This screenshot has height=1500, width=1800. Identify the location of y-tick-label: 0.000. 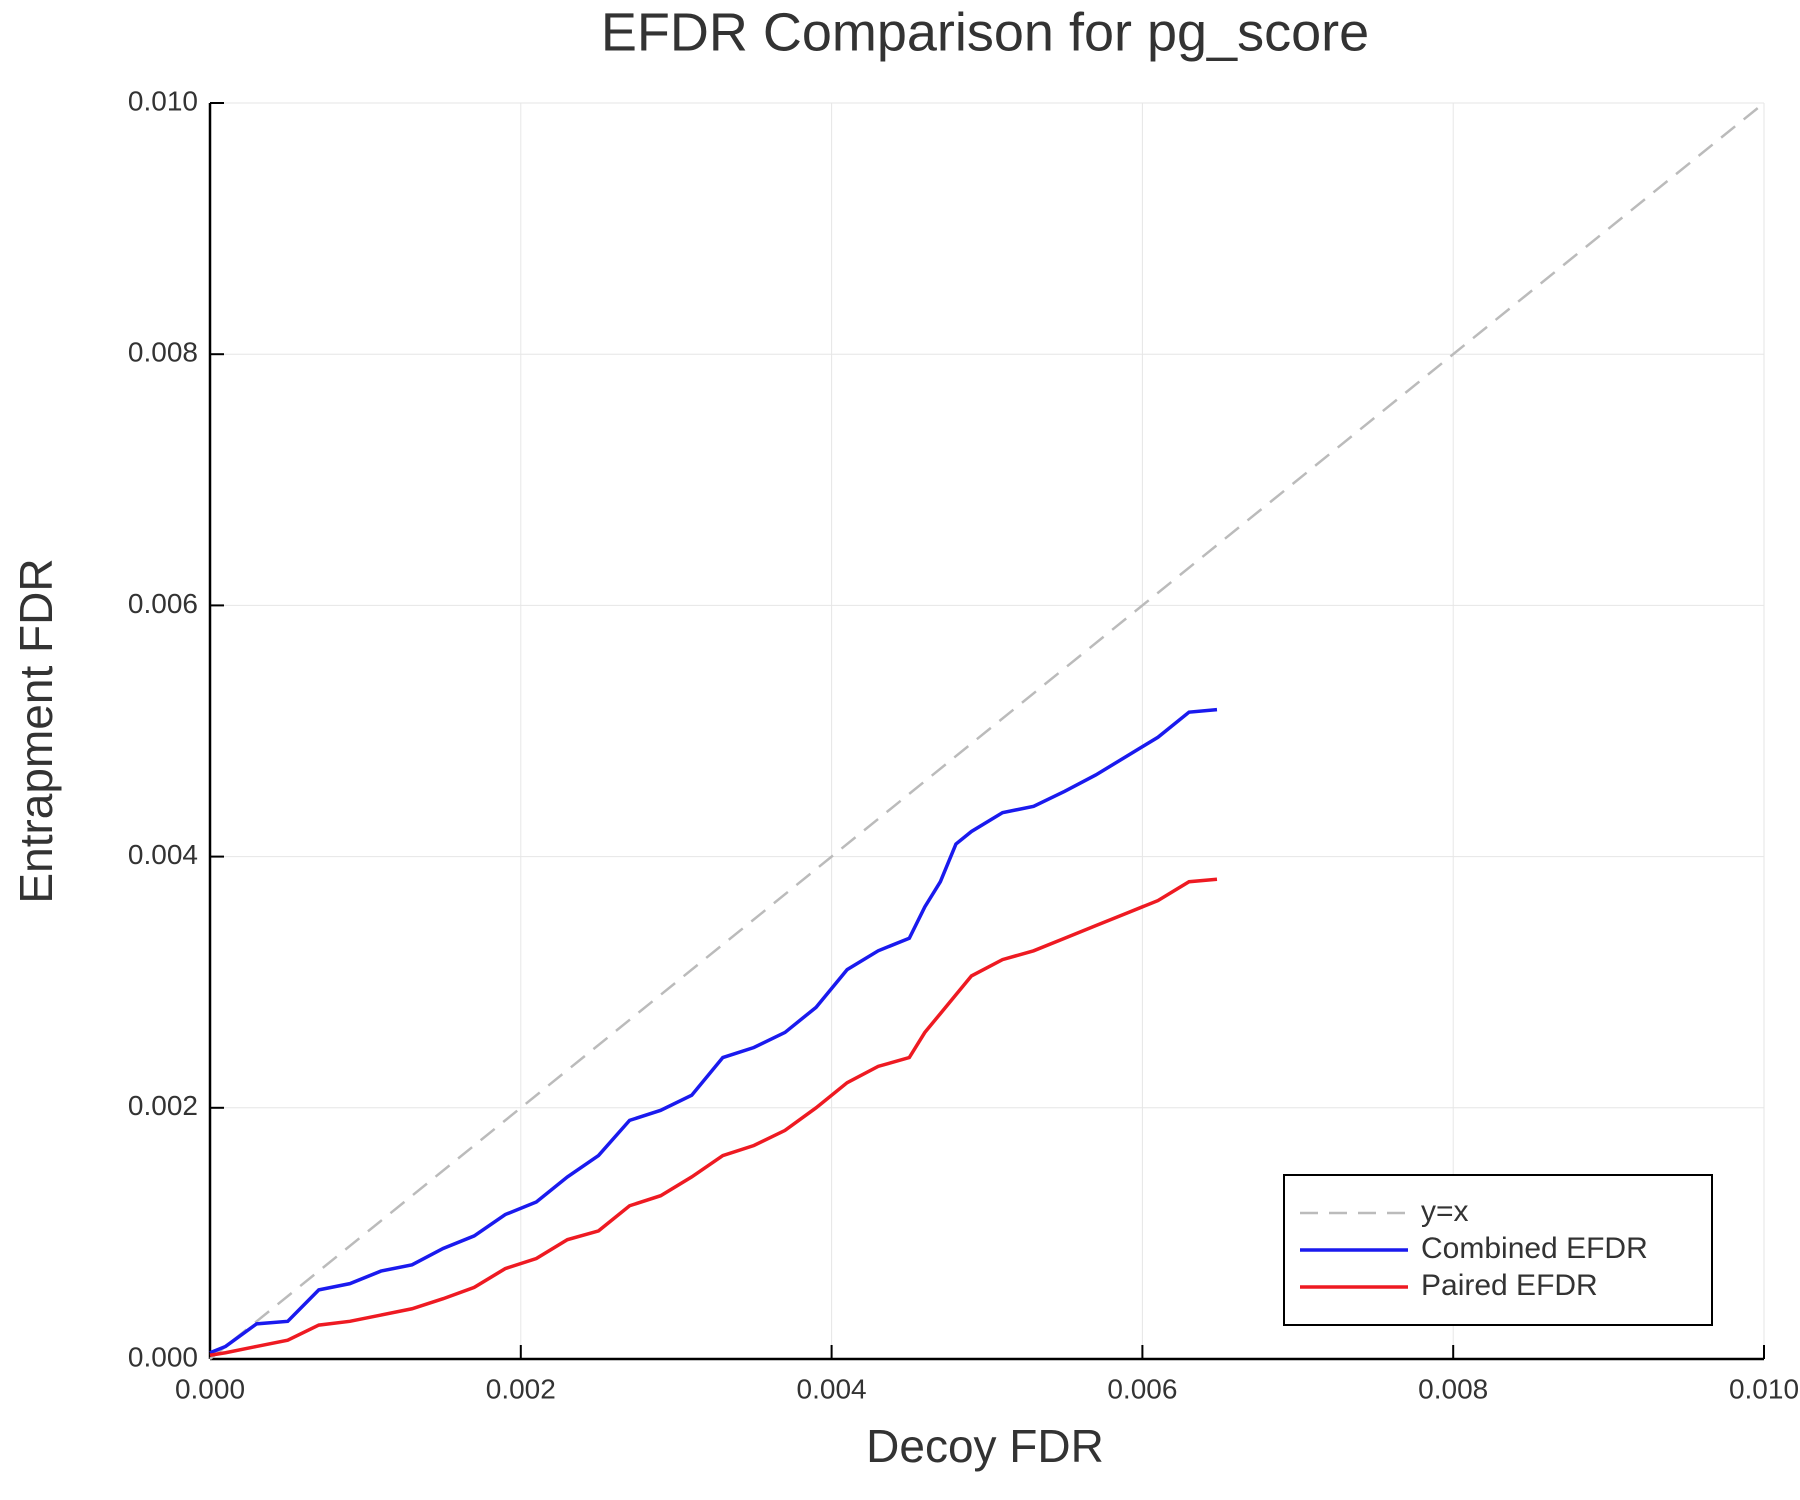
(163, 1356).